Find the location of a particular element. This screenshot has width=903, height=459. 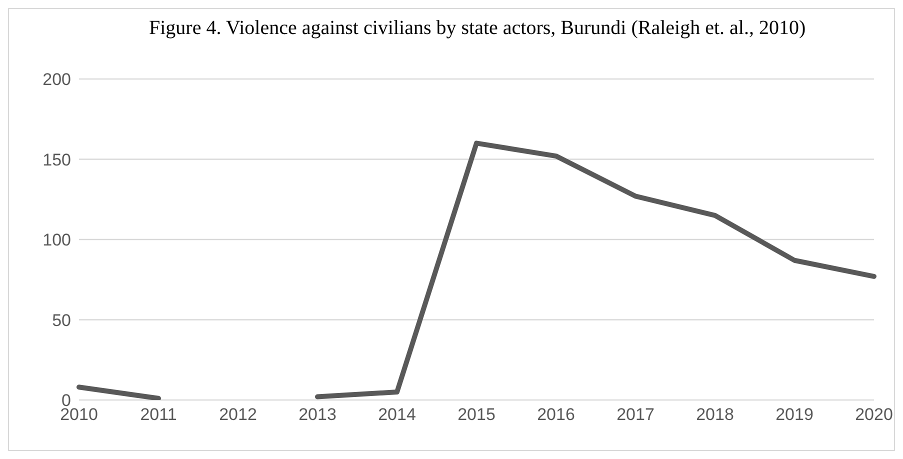

x-tick-label: 2010 is located at coordinates (79, 414).